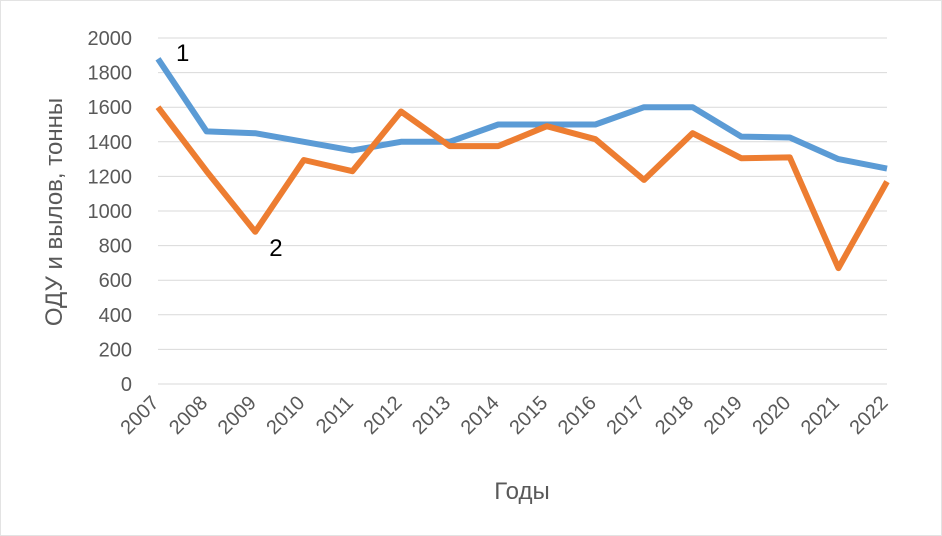  What do you see at coordinates (110, 39) in the screenshot?
I see `y-tick-label: 2000` at bounding box center [110, 39].